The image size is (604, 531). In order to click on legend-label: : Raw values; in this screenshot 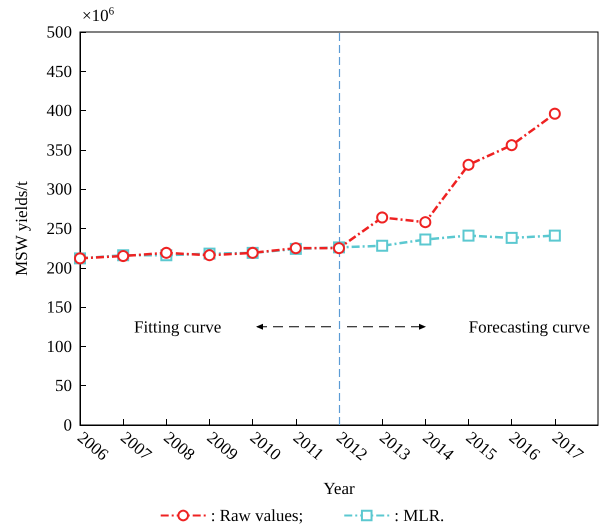, I will do `click(257, 515)`.